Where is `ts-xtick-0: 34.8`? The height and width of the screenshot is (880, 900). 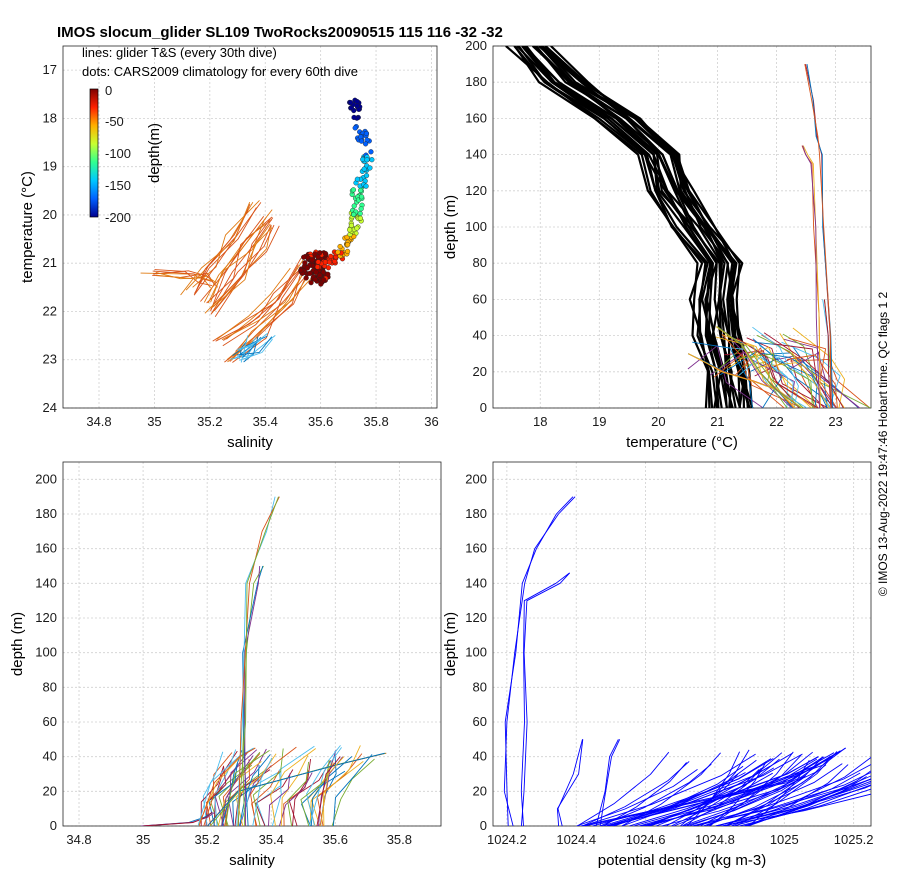
ts-xtick-0: 34.8 is located at coordinates (98, 421).